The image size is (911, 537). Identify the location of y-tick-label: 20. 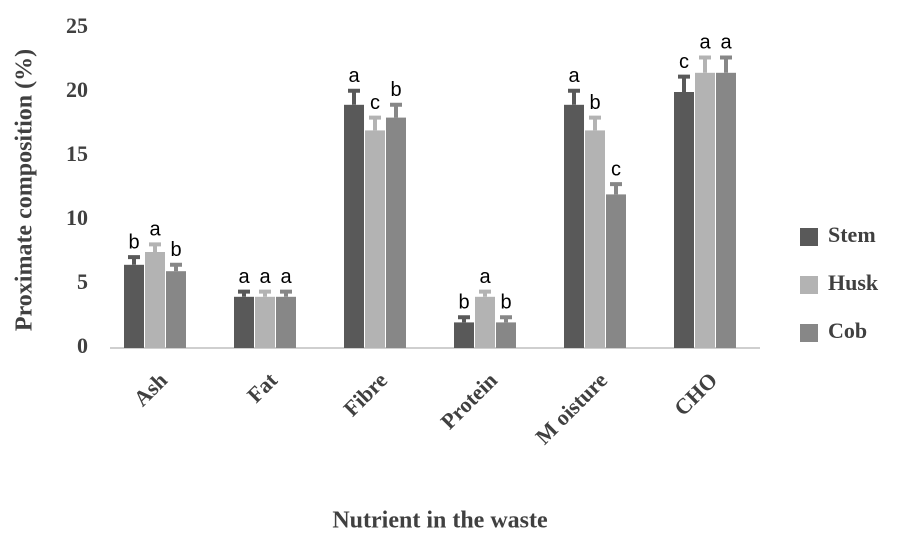
(77, 89).